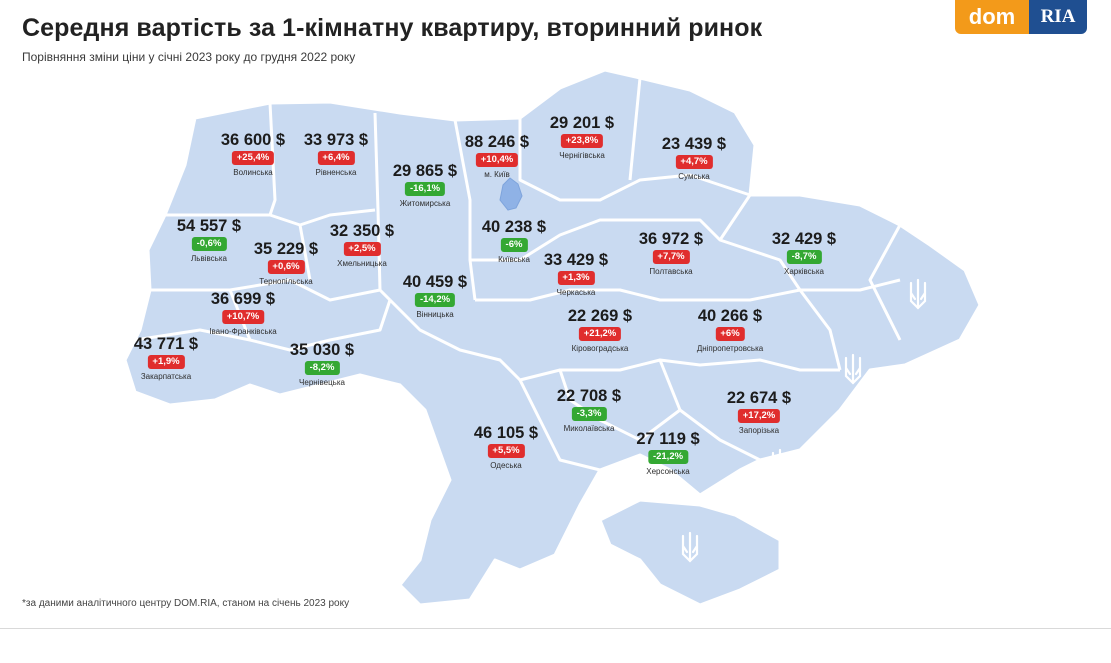  I want to click on logo-ria-text: RIA, so click(1058, 17).